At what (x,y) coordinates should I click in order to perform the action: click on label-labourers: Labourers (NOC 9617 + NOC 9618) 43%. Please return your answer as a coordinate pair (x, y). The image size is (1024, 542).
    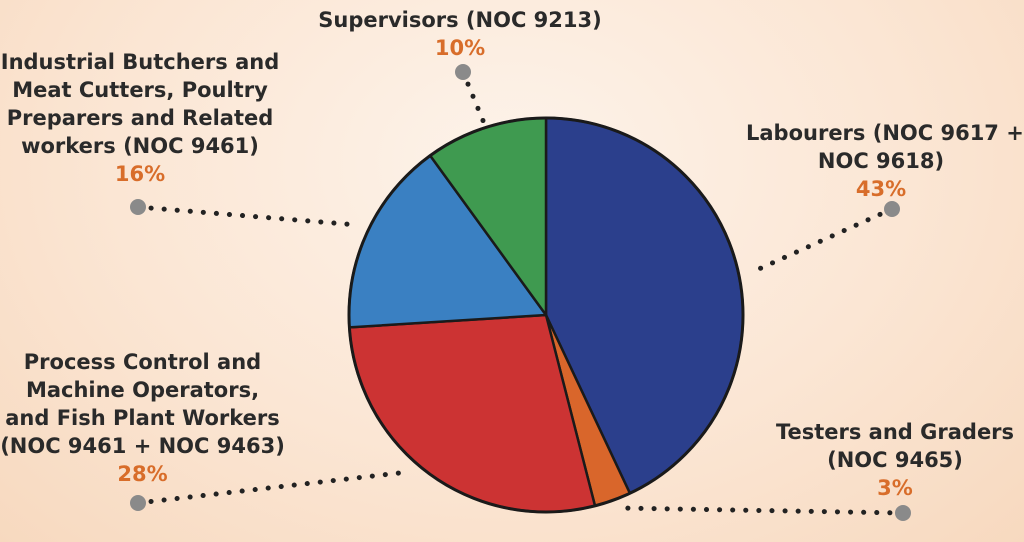
    Looking at the image, I should click on (885, 161).